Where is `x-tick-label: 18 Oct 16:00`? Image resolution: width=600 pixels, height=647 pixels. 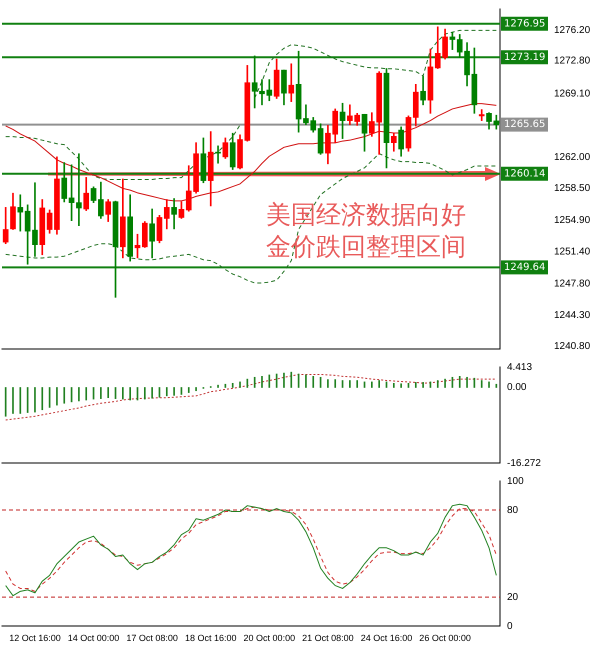
x-tick-label: 18 Oct 16:00 is located at coordinates (210, 638).